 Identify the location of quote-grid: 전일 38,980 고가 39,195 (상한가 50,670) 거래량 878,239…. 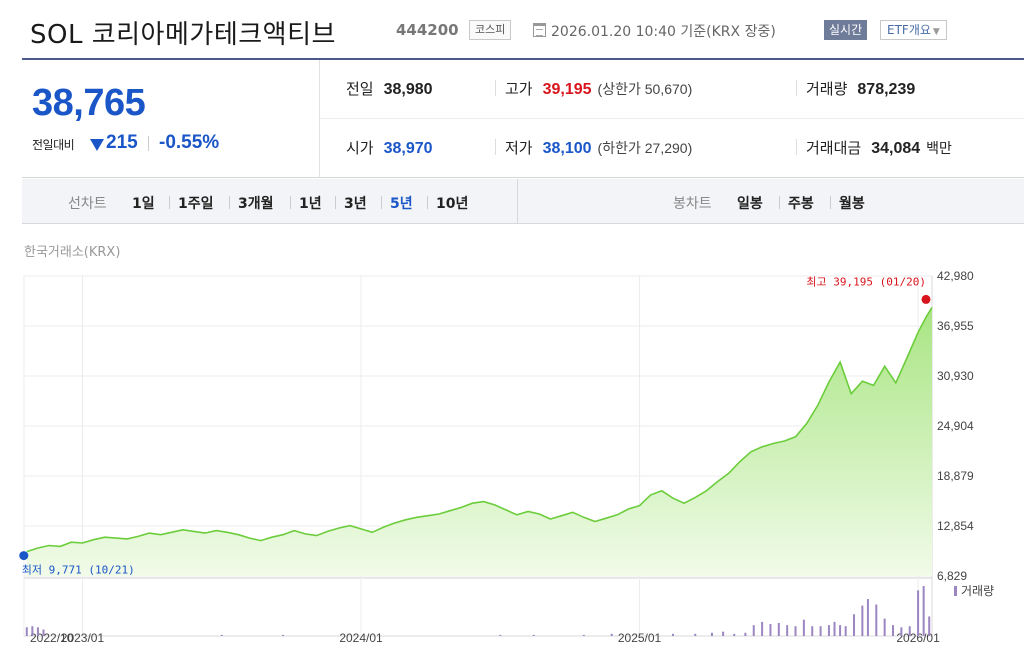
(672, 119).